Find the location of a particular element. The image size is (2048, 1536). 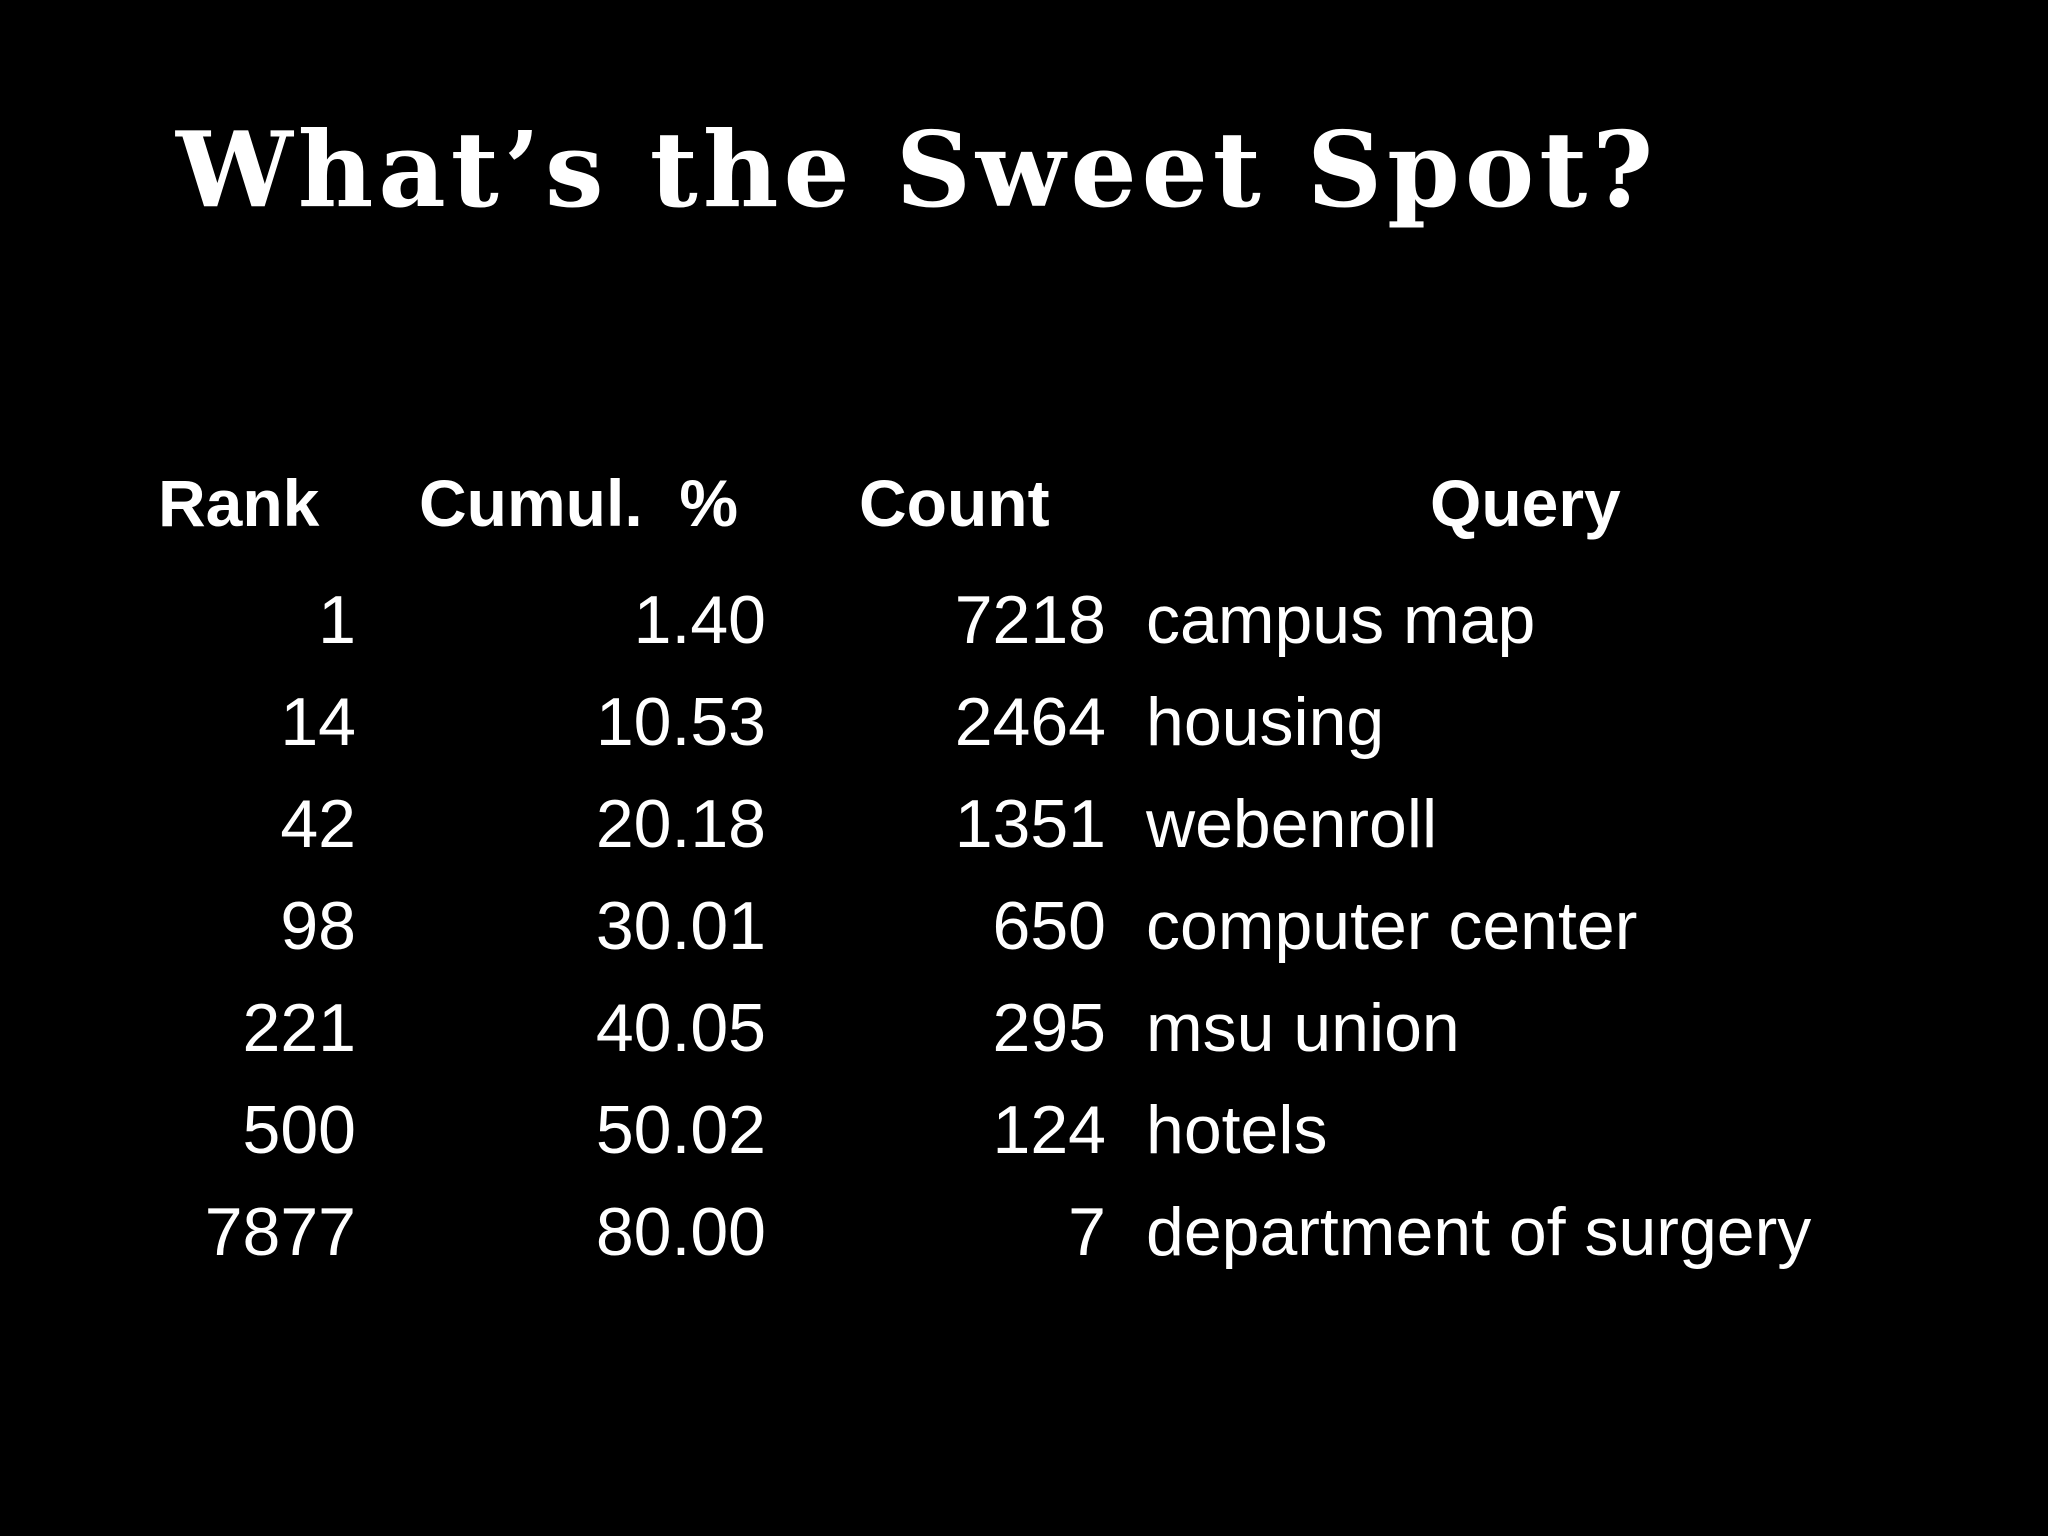

table-row: 98 30.01 650 computer center is located at coordinates (1024, 937).